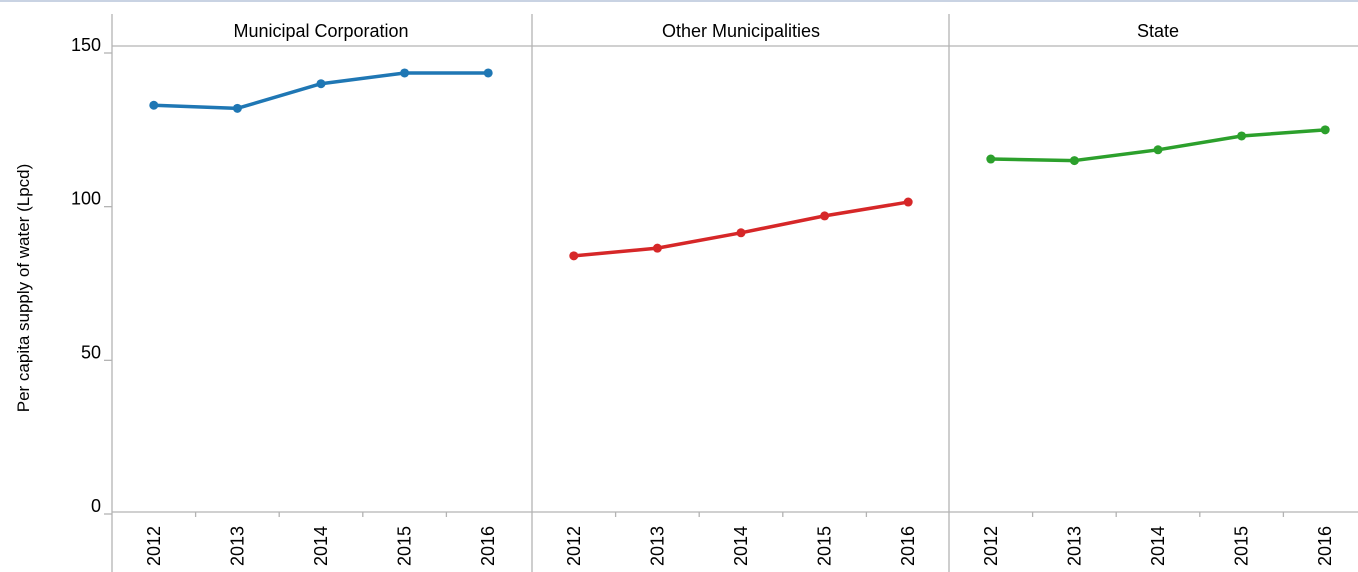 The height and width of the screenshot is (572, 1358). Describe the element at coordinates (91, 352) in the screenshot. I see `y-tick-label: 50` at that location.